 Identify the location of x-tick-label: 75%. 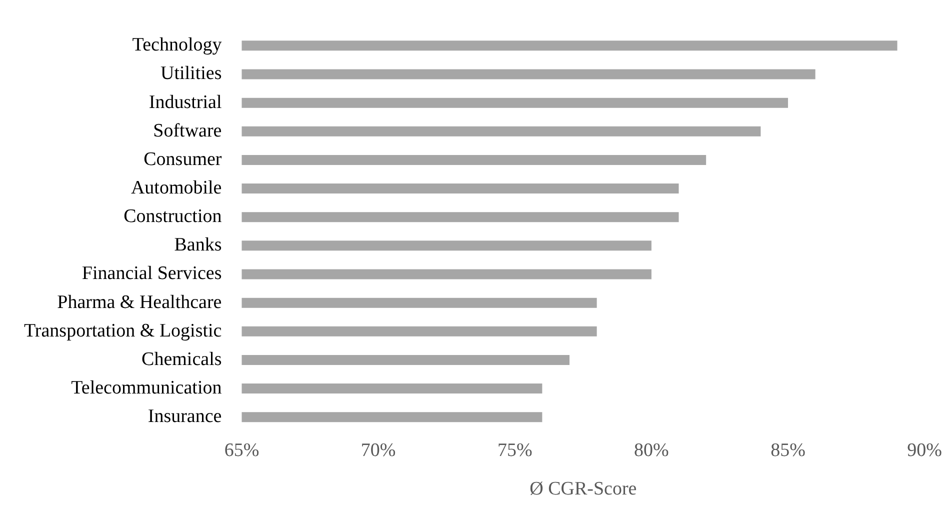
(514, 450).